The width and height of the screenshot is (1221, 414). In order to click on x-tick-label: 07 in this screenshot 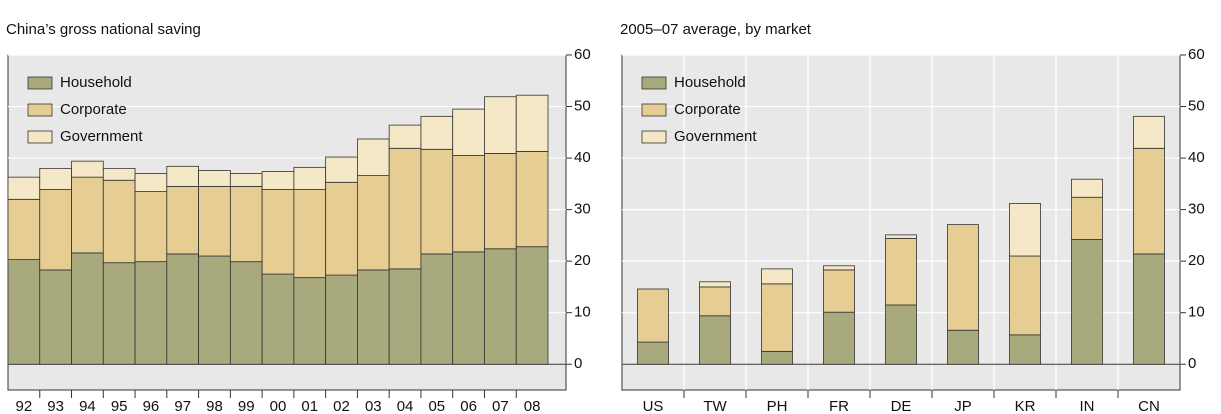, I will do `click(500, 406)`.